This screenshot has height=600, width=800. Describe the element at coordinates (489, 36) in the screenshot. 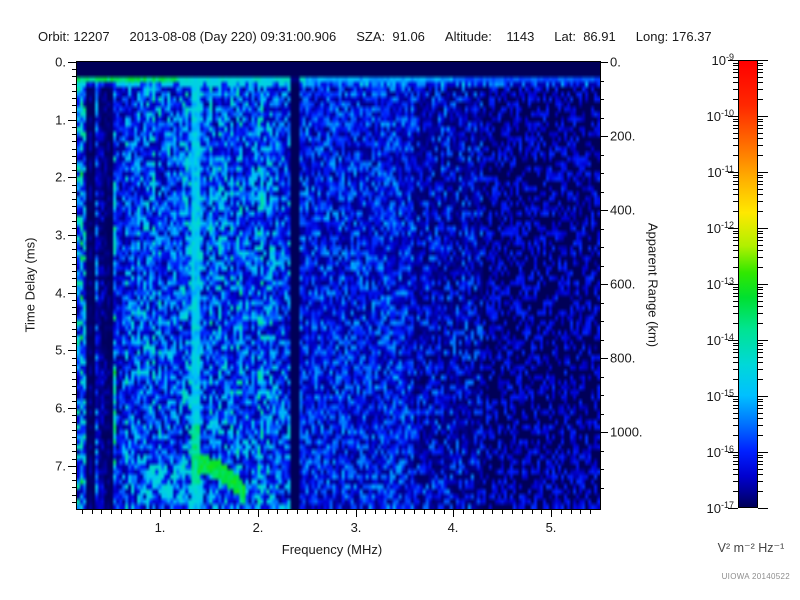

I see `header-altitude: Altitude: 1143` at that location.